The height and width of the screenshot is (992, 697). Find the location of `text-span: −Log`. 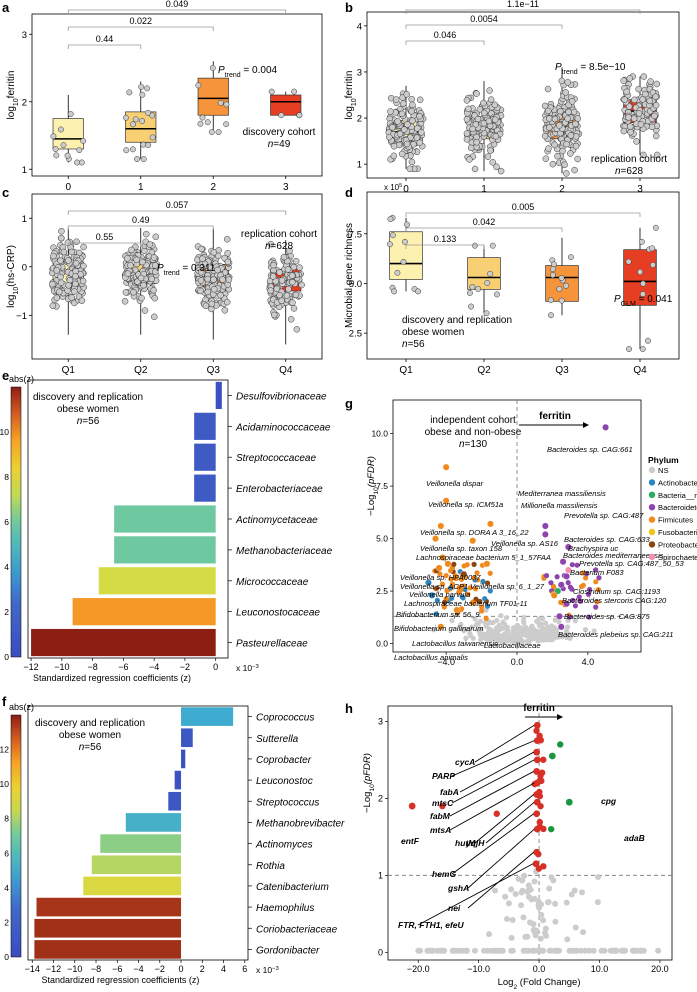

text-span: −Log is located at coordinates (367, 802).